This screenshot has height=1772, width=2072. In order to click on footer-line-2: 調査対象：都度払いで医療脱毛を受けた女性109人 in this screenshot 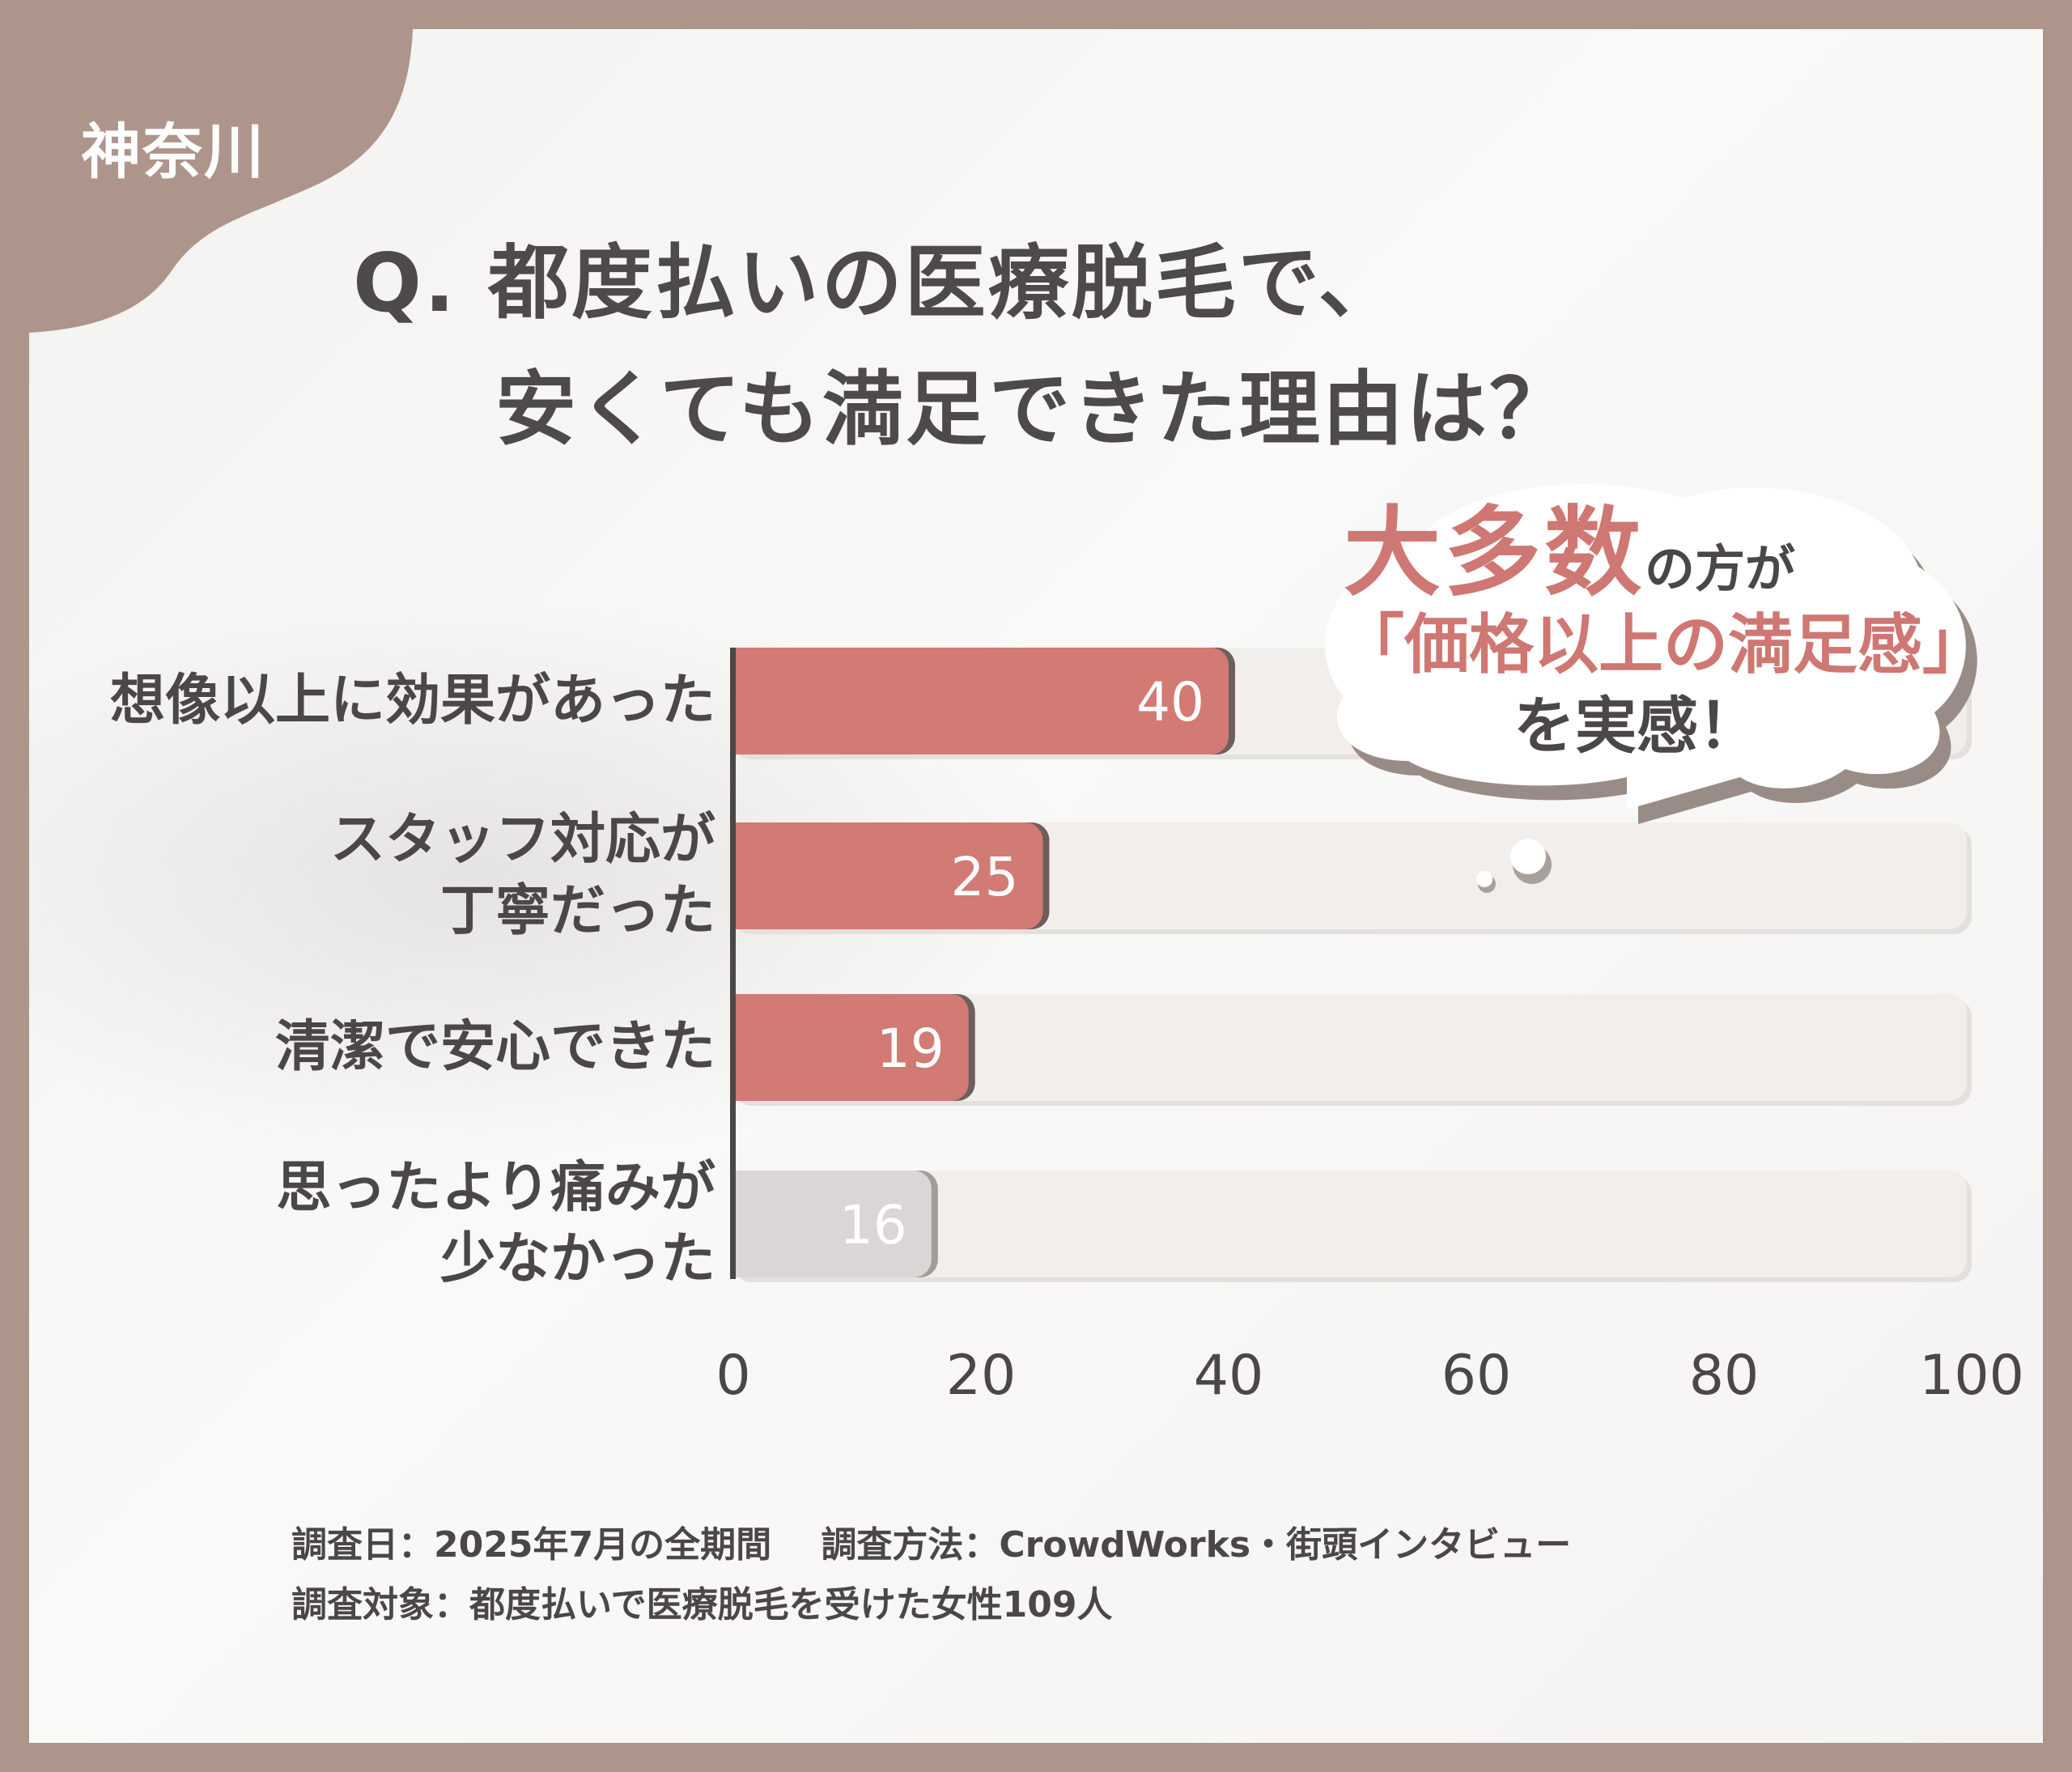, I will do `click(931, 1605)`.